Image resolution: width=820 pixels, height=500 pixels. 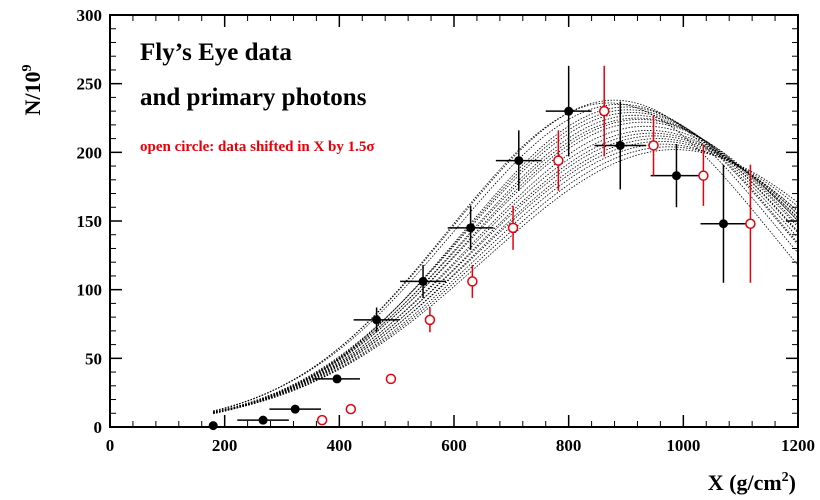 I want to click on x-axis-title-sup: 2, so click(x=785, y=477).